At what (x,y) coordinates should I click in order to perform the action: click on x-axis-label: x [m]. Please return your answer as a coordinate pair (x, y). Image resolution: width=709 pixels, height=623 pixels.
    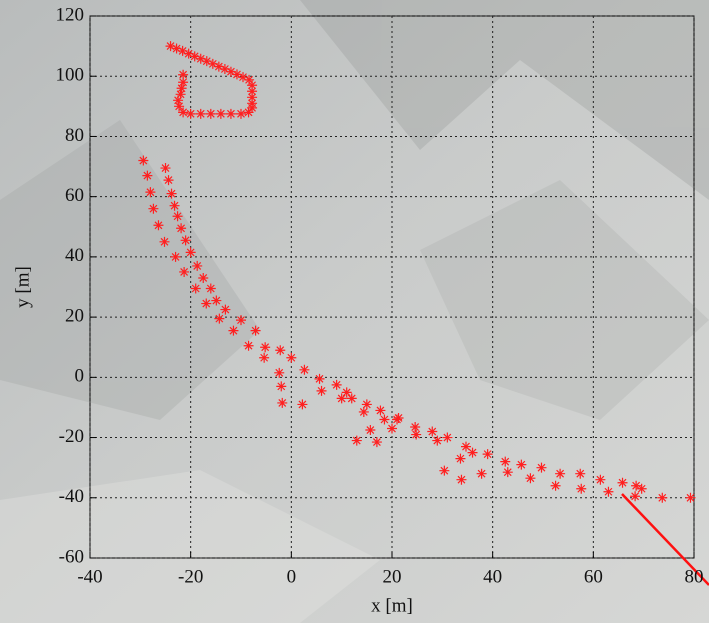
    Looking at the image, I should click on (392, 605).